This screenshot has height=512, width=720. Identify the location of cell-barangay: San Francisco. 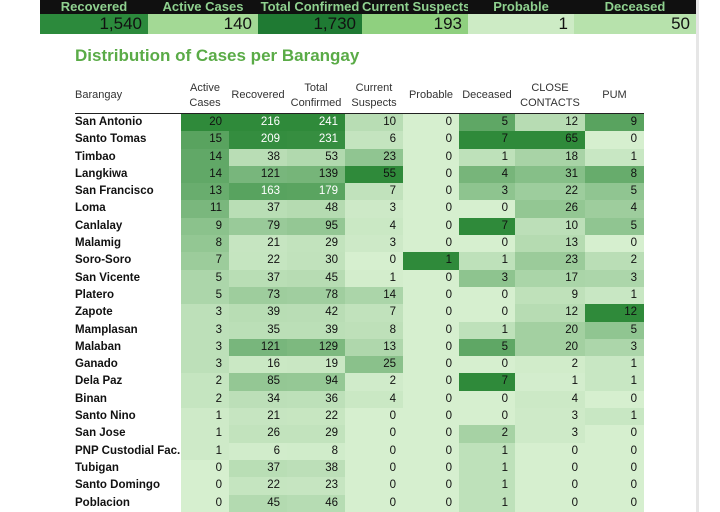
(128, 192).